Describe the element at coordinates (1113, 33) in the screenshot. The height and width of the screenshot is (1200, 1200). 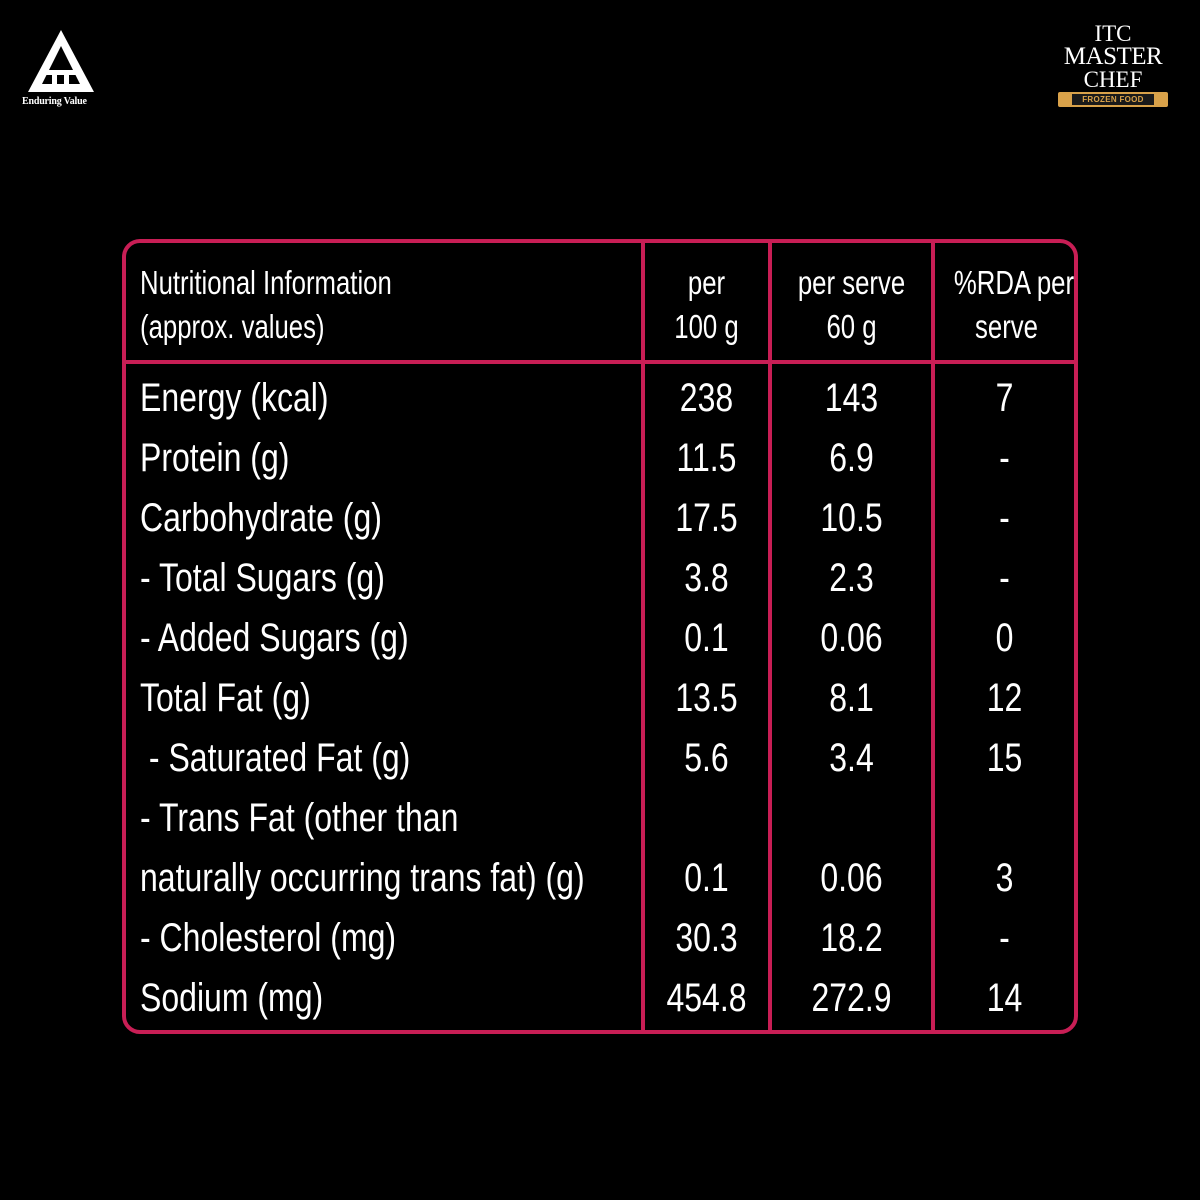
I see `masterchef-itc-text: ITC` at that location.